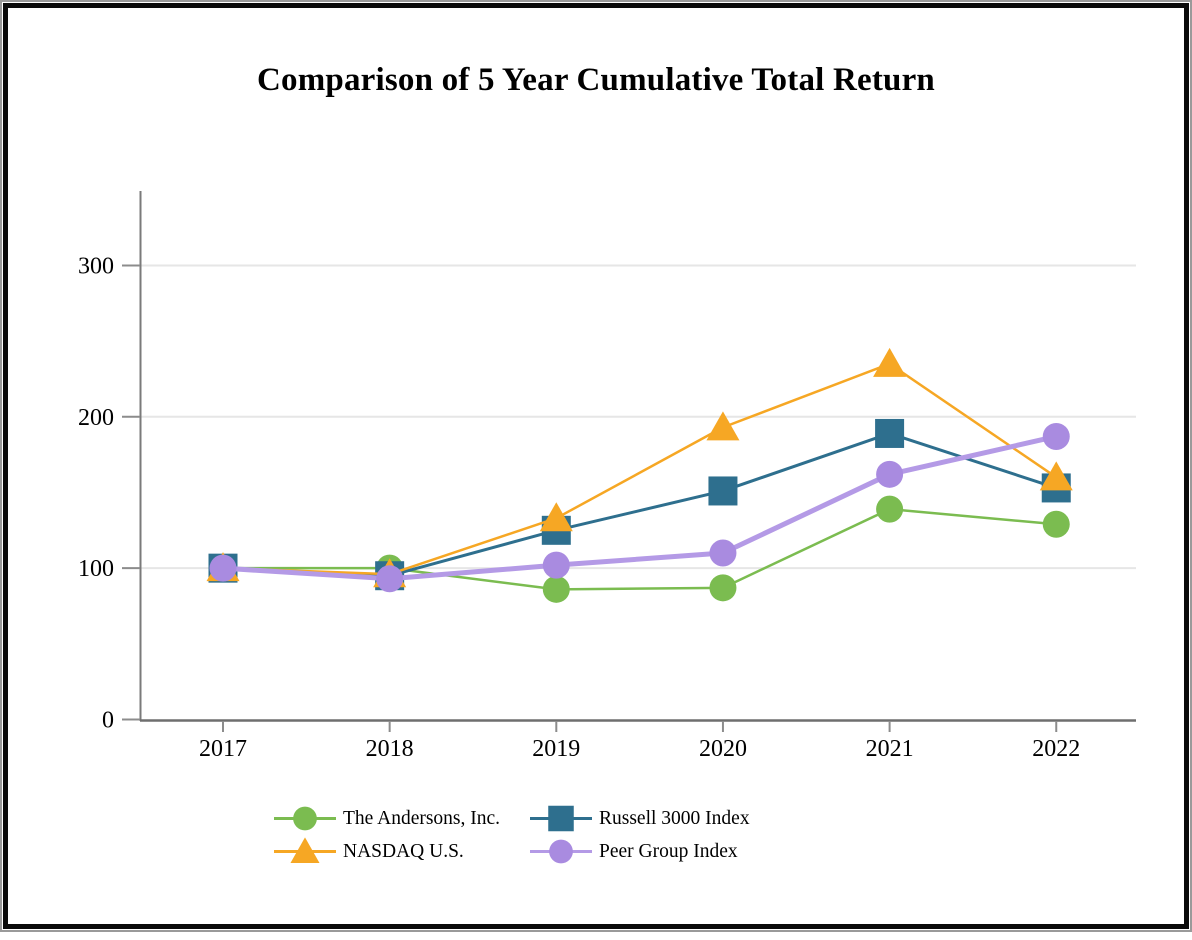  Describe the element at coordinates (108, 721) in the screenshot. I see `y-tick-label: 0` at that location.